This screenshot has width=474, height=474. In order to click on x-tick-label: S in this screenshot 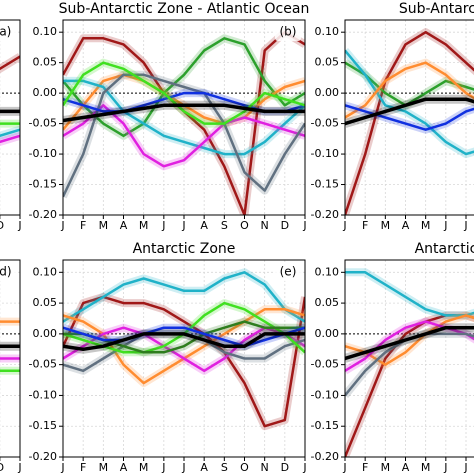, I will do `click(224, 467)`.